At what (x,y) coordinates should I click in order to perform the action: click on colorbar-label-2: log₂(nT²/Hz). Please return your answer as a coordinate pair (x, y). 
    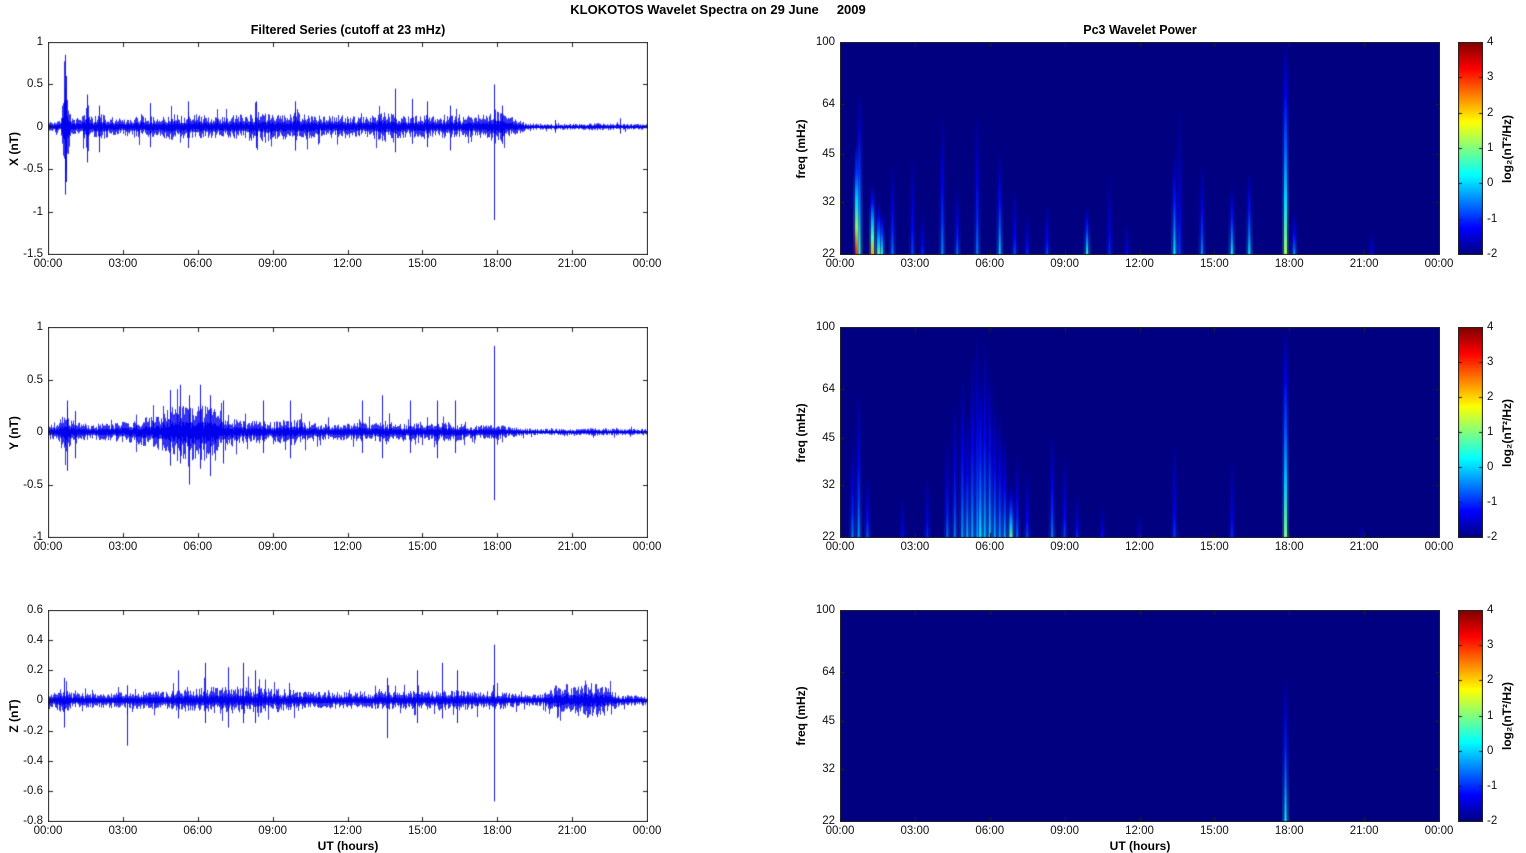
    Looking at the image, I should click on (1507, 432).